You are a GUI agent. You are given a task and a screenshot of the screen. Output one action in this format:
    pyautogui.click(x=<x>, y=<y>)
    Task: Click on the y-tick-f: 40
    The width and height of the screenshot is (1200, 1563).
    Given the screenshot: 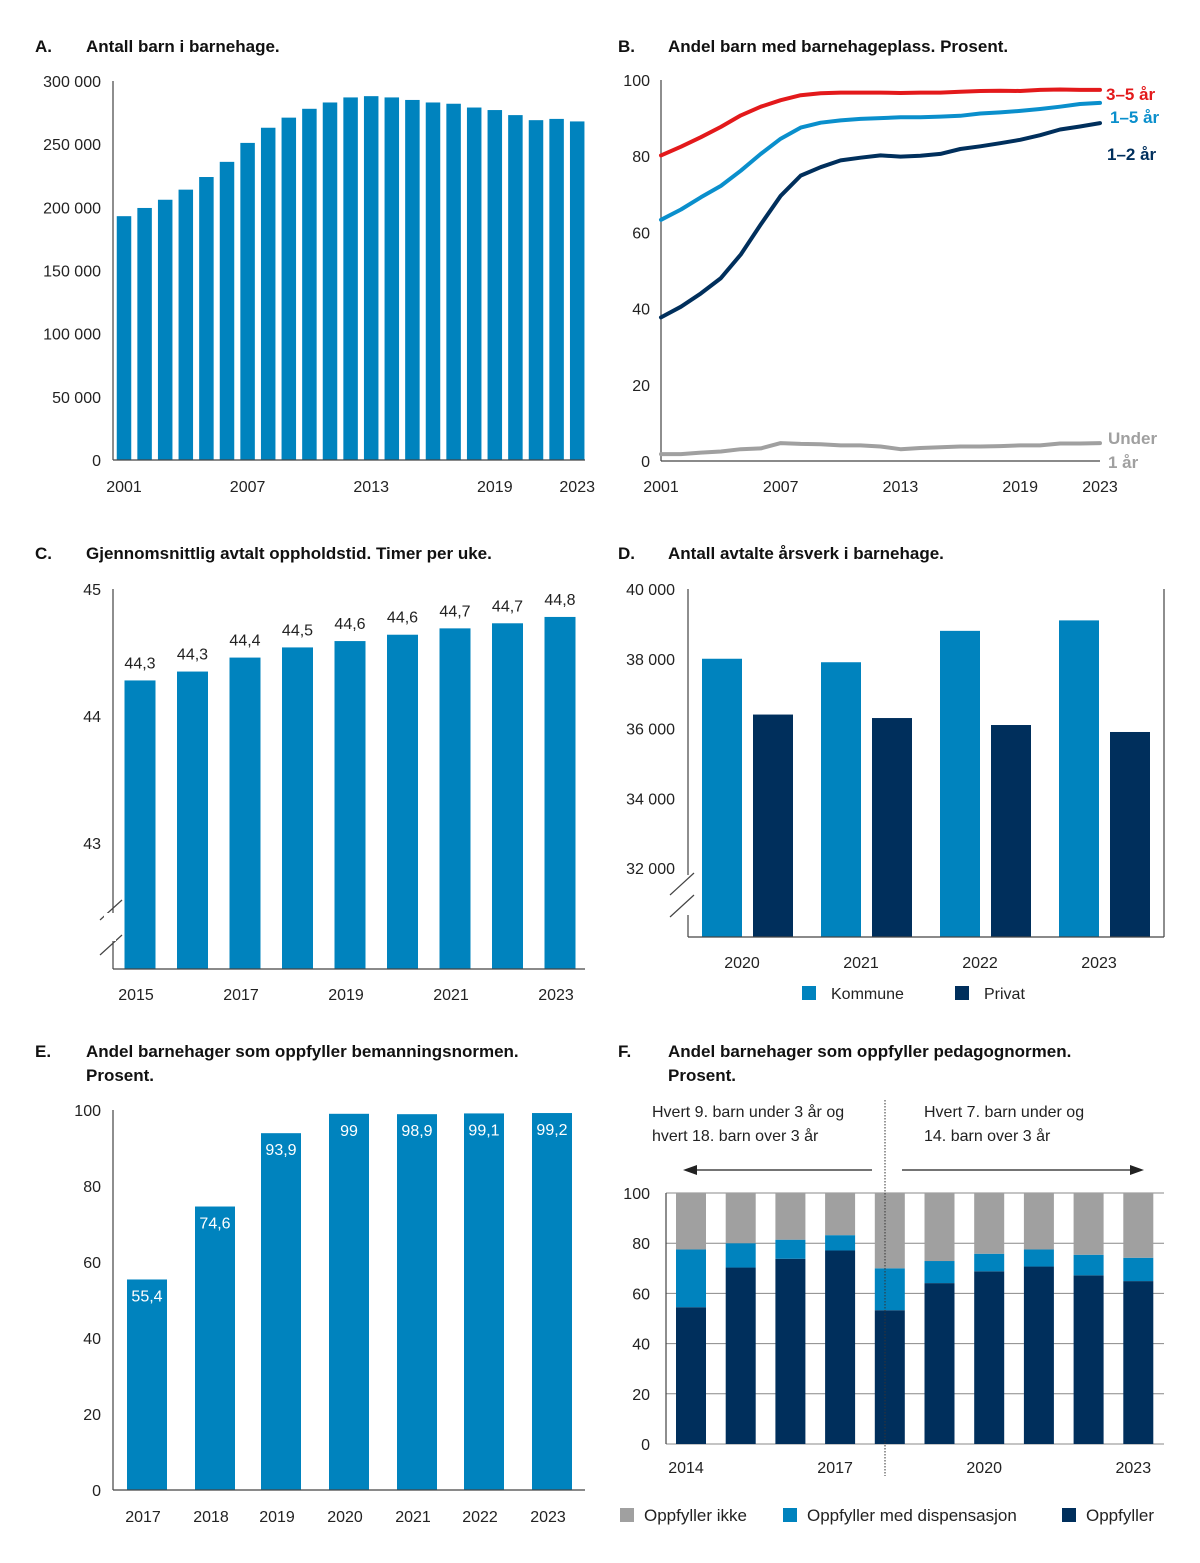 What is the action you would take?
    pyautogui.click(x=641, y=1345)
    